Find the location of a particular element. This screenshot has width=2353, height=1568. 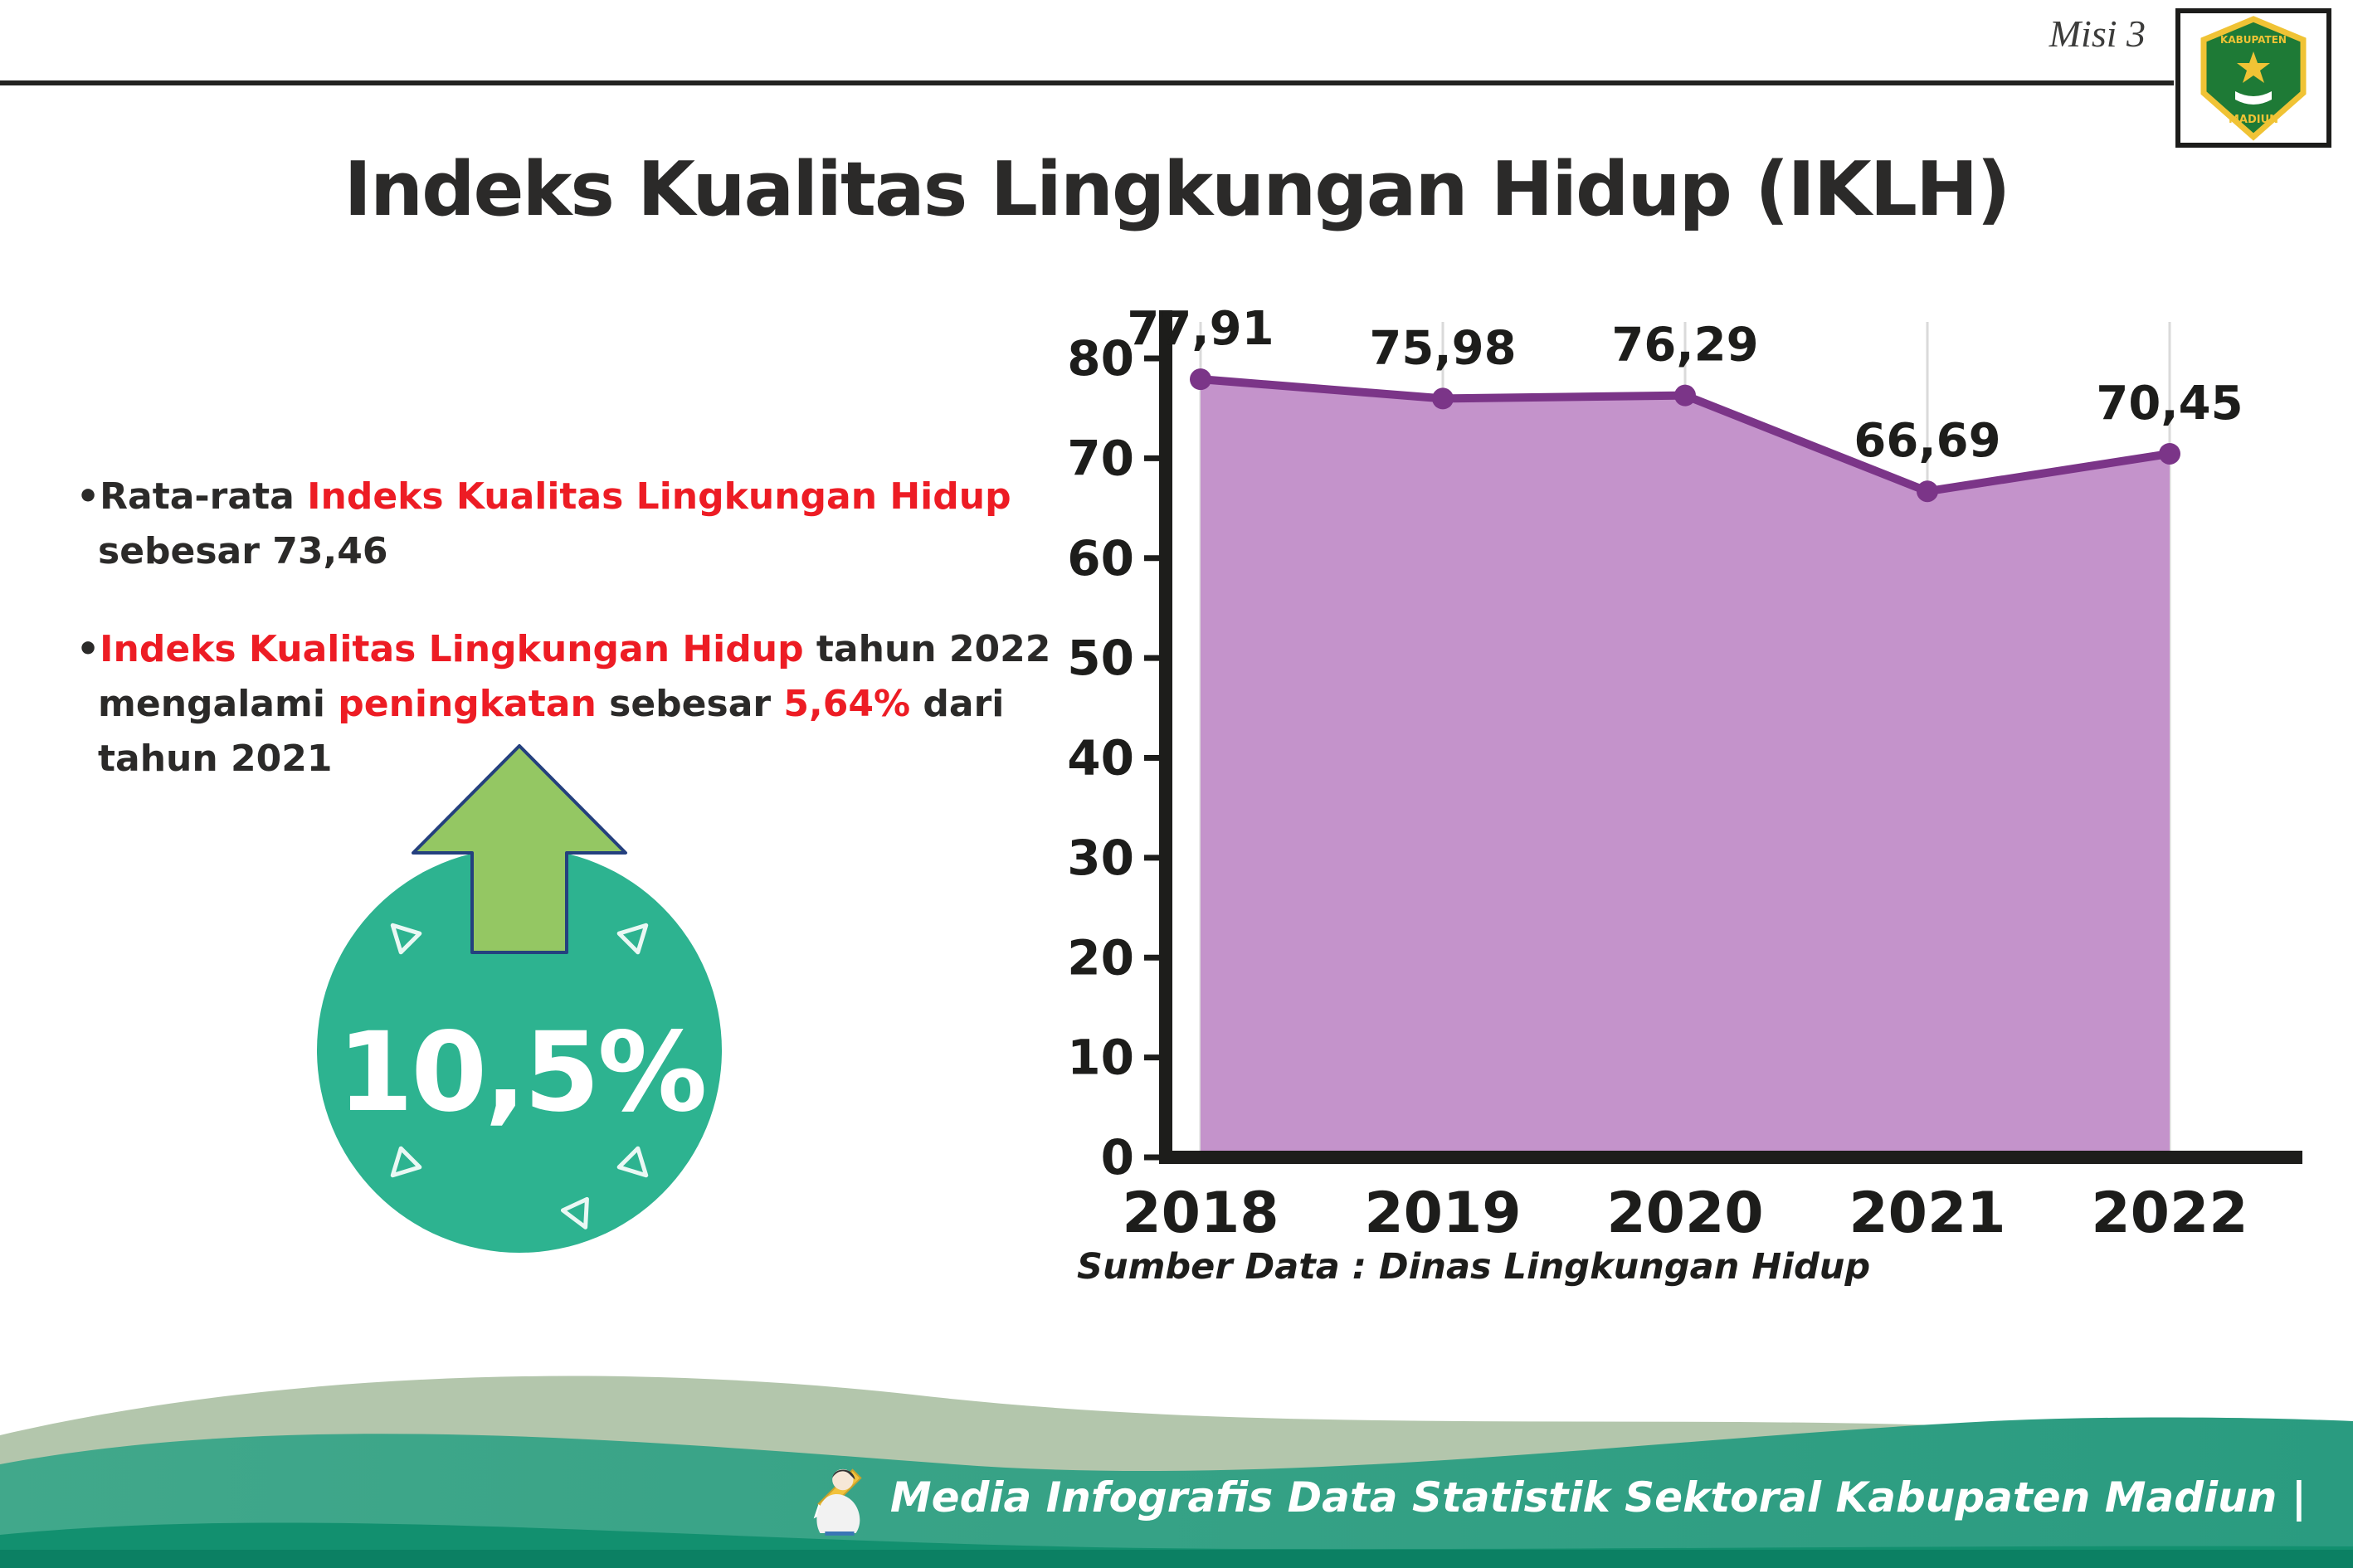

bullet-2-highlight-3: 5,64% is located at coordinates (847, 704).